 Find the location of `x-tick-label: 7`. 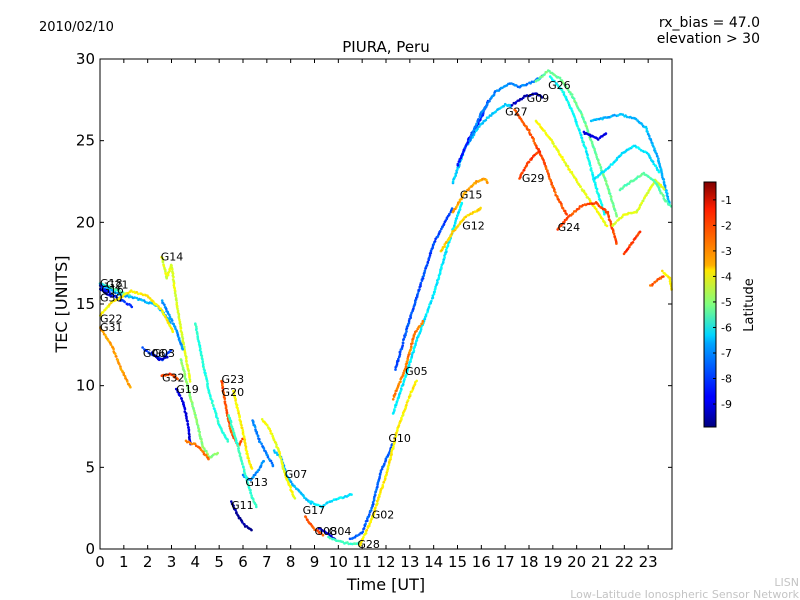

x-tick-label: 7 is located at coordinates (267, 562).